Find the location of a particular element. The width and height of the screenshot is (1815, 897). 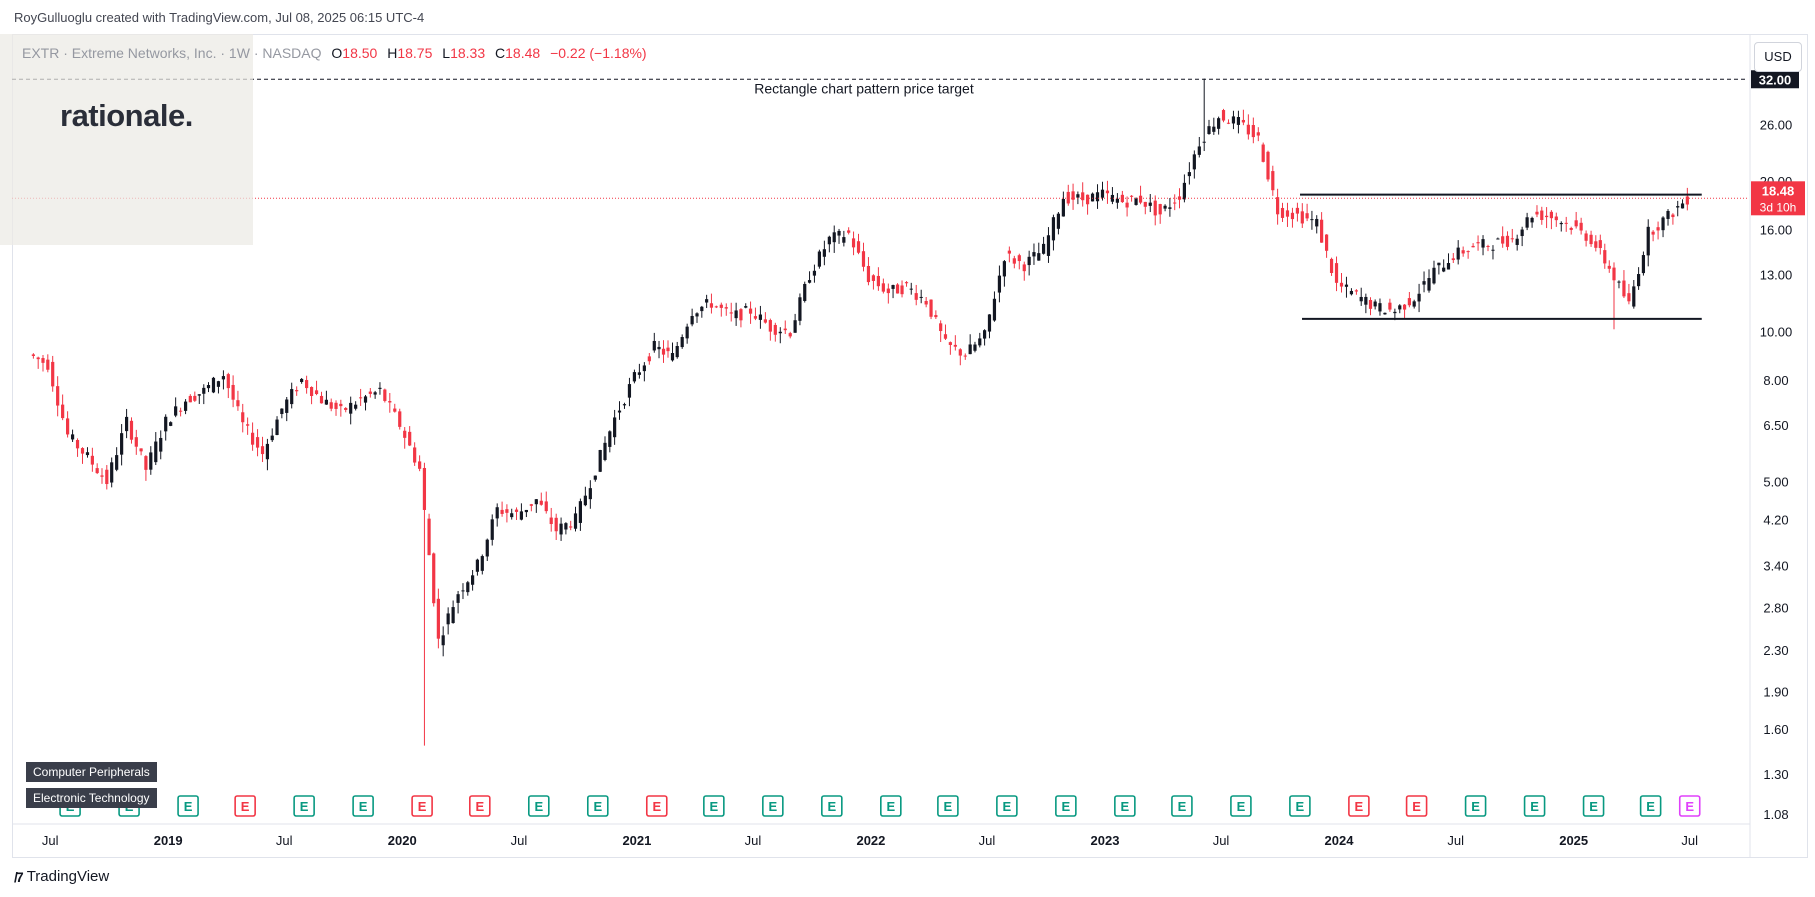

price-tick-label: 8.00 is located at coordinates (1775, 380).